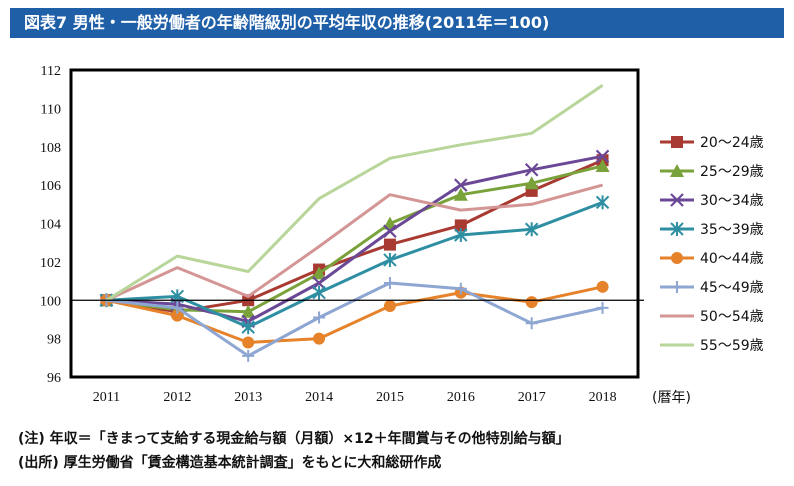 The width and height of the screenshot is (794, 486). Describe the element at coordinates (50, 263) in the screenshot. I see `y-tick-label: 102` at that location.